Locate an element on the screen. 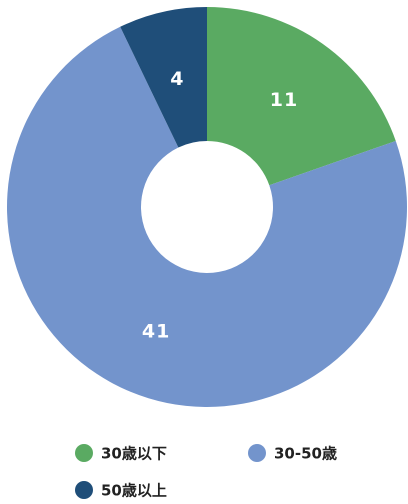  data-label: 4 is located at coordinates (177, 79).